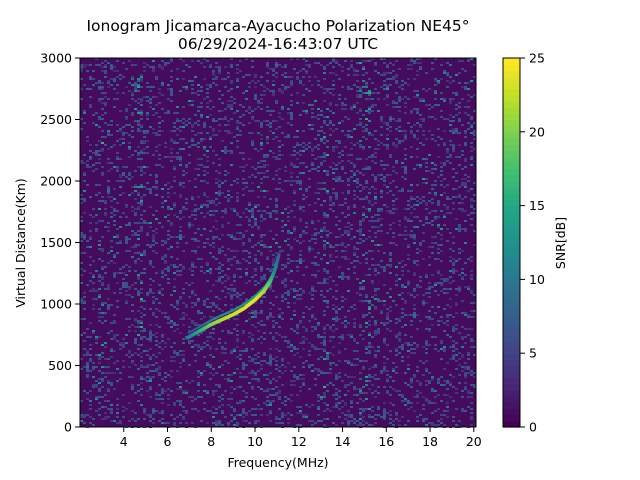 The width and height of the screenshot is (640, 480). I want to click on y-tick-label: 2000, so click(56, 181).